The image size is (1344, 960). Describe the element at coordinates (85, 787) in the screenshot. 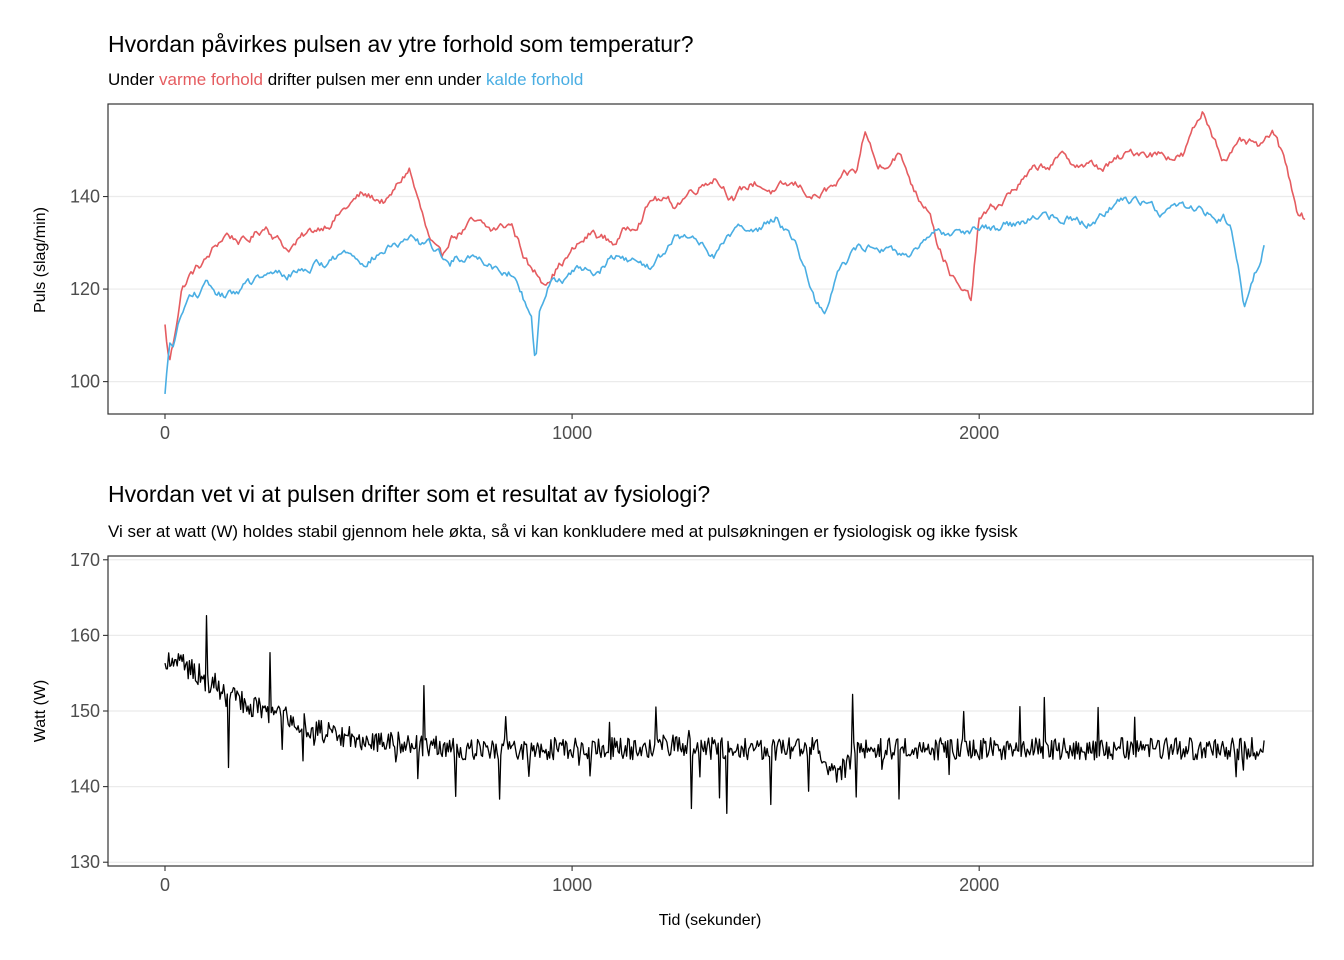

I see `chart2-ytick-label-1: 140` at that location.